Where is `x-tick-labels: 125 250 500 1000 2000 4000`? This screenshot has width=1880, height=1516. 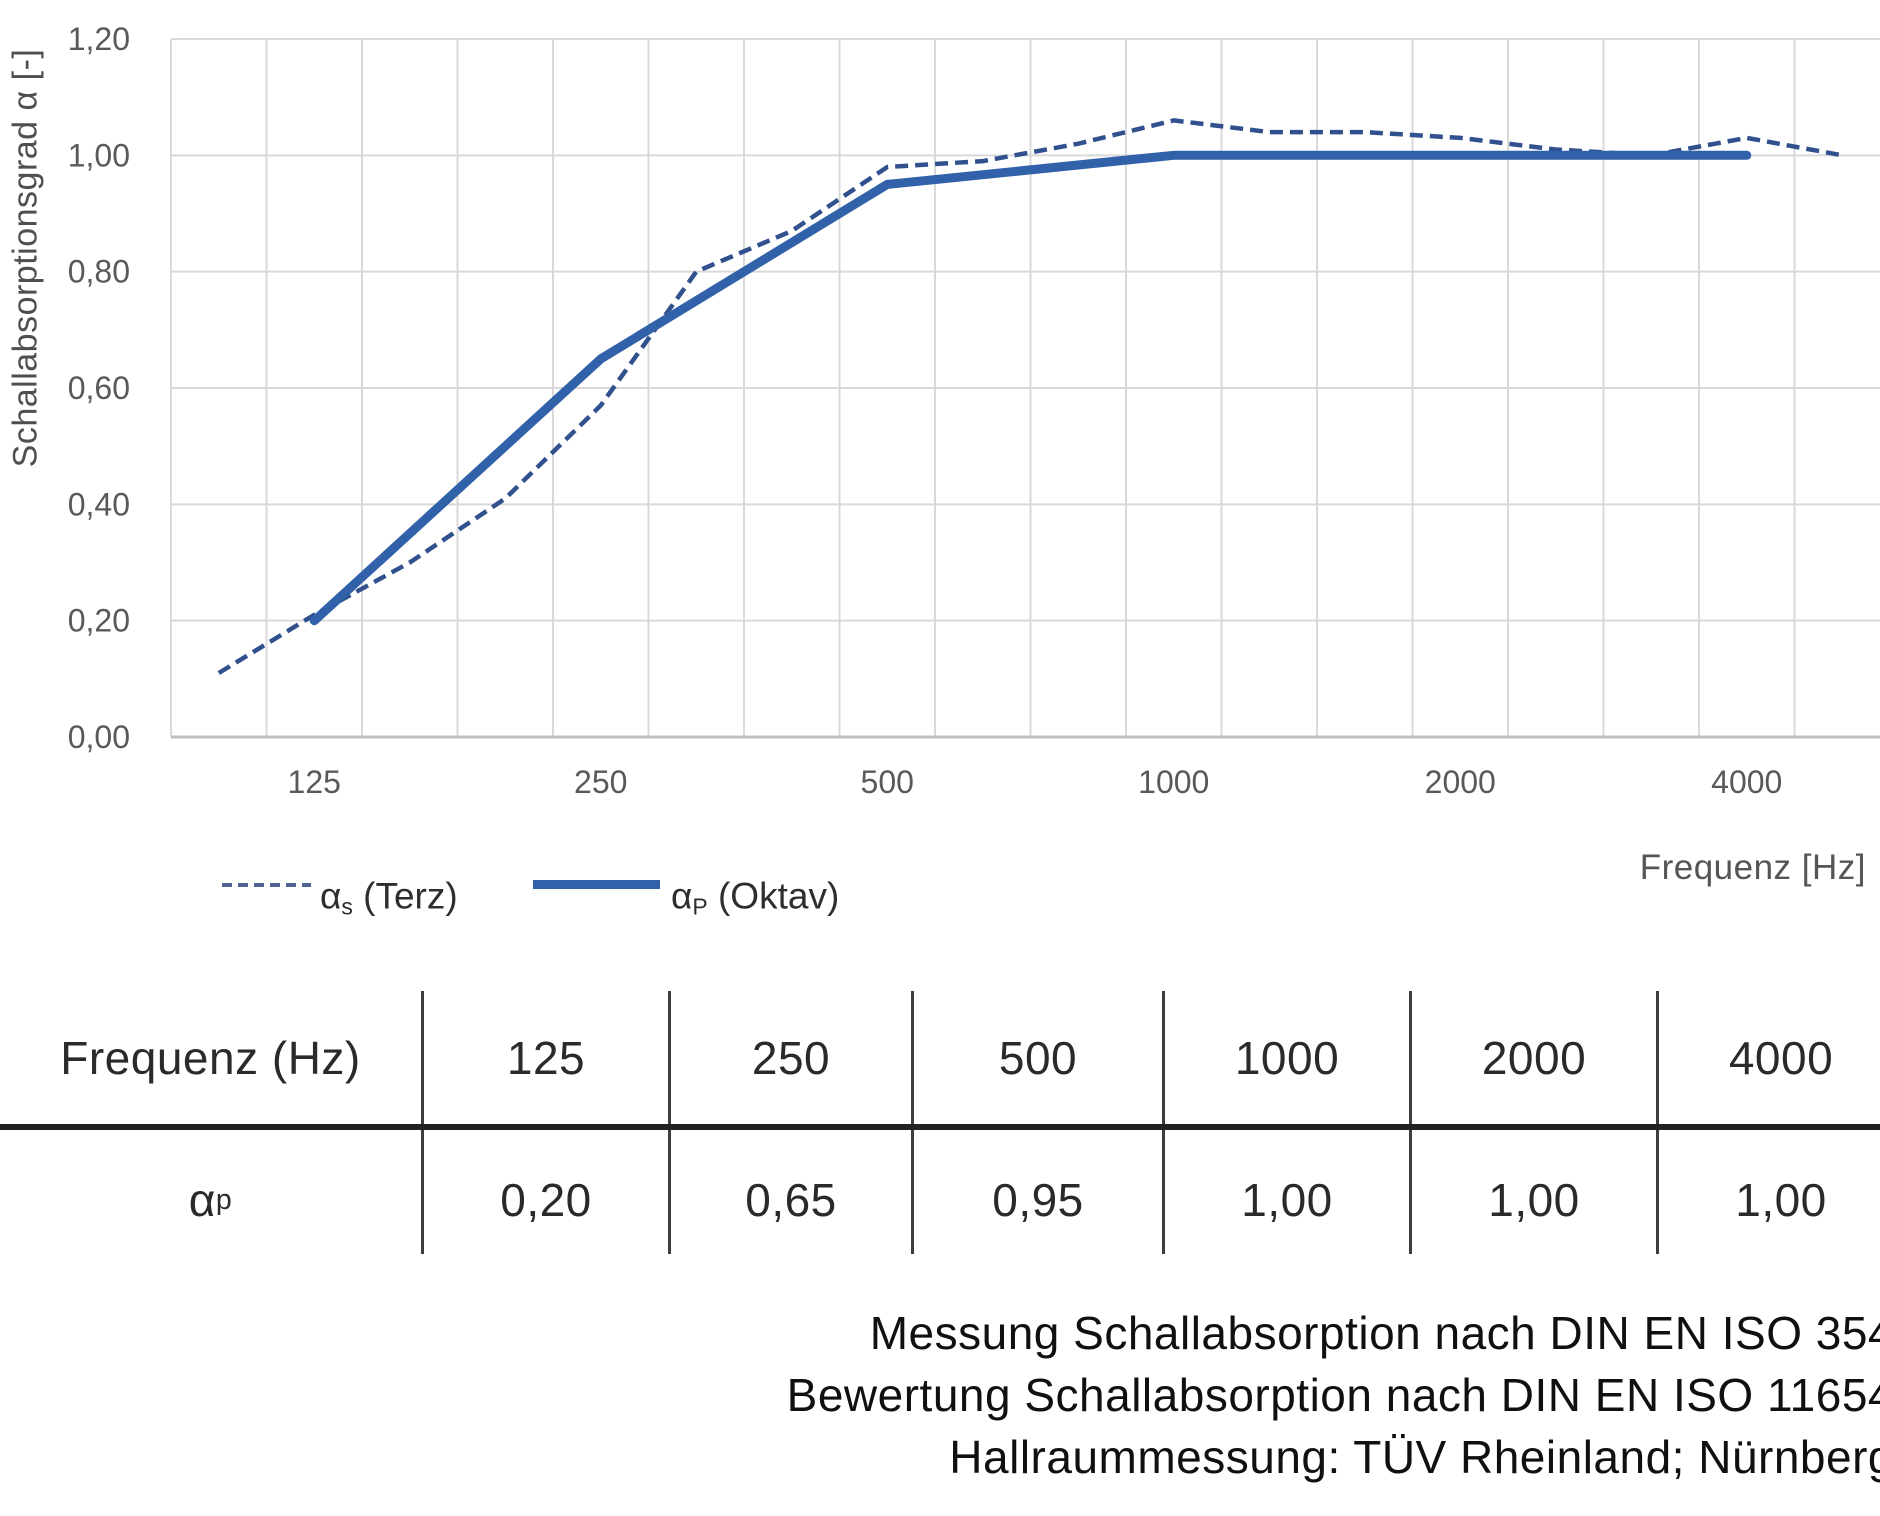 x-tick-labels: 125 250 500 1000 2000 4000 is located at coordinates (1035, 782).